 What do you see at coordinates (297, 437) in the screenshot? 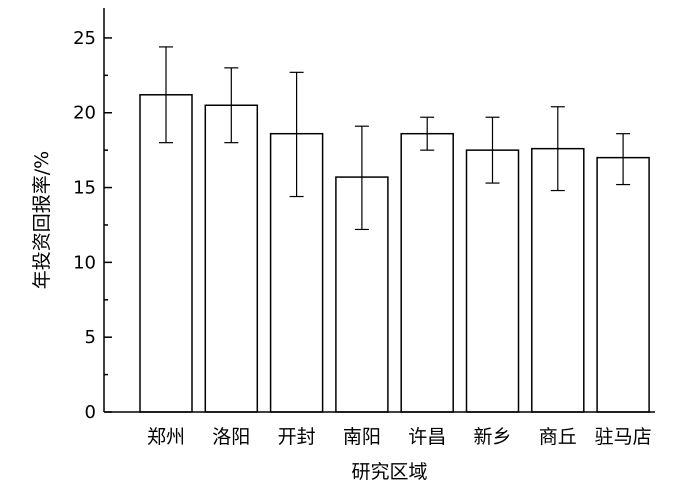
I see `x-category-label: 开封` at bounding box center [297, 437].